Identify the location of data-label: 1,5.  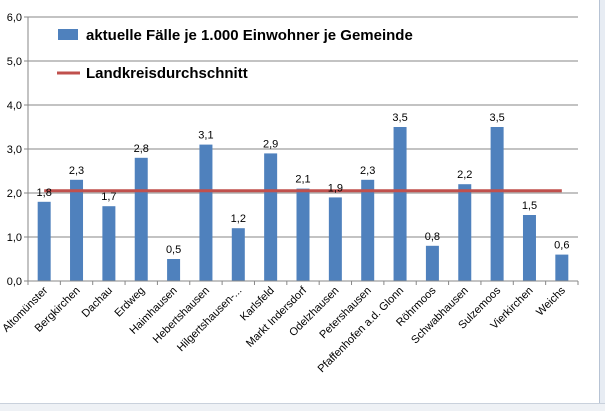
(529, 206).